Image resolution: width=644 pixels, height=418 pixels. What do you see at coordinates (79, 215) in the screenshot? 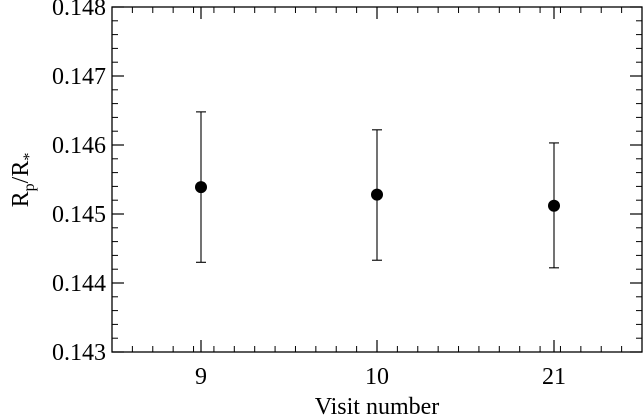
I see `y-tick-label: 0.145` at bounding box center [79, 215].